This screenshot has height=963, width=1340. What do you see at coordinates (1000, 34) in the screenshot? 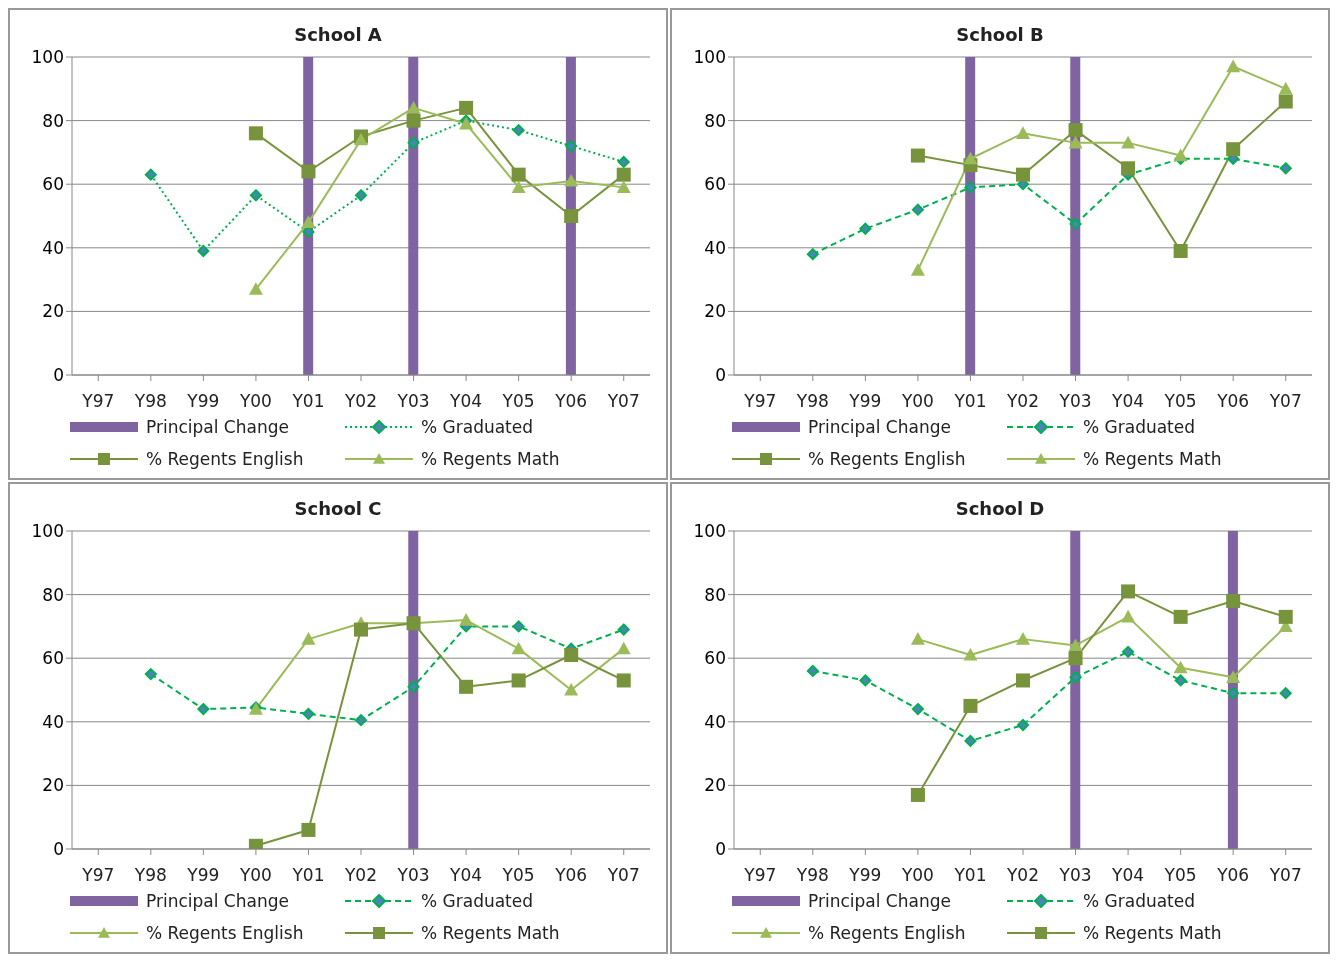
I see `chart-title: School B` at bounding box center [1000, 34].